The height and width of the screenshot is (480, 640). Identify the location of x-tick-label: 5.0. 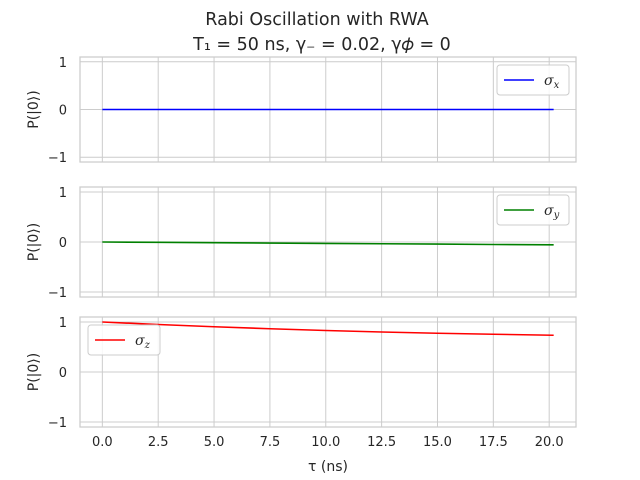
(214, 442).